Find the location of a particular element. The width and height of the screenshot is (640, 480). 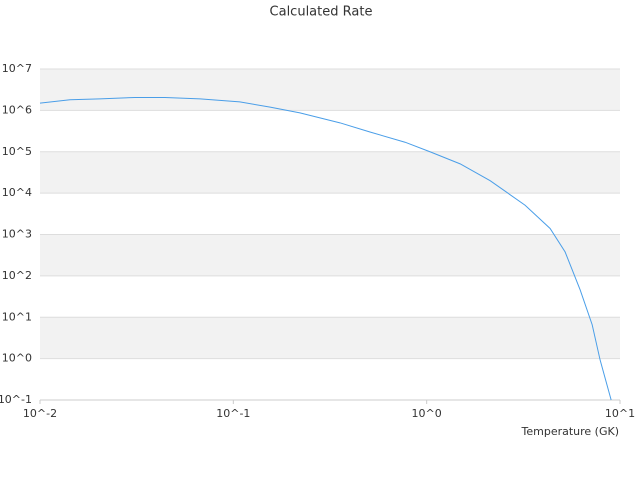

y-tick-label: 10^3 is located at coordinates (17, 234).